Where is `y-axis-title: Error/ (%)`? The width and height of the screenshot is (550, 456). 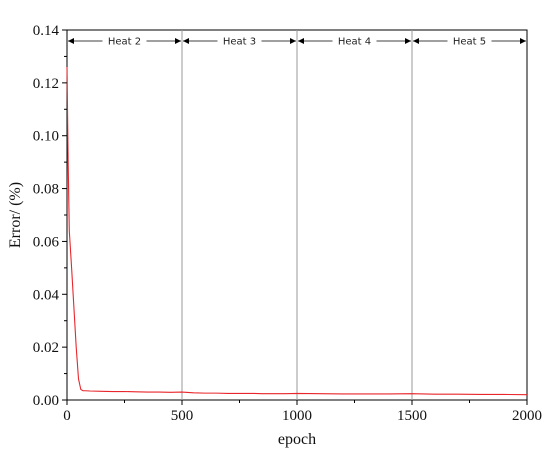 y-axis-title: Error/ (%) is located at coordinates (15, 215).